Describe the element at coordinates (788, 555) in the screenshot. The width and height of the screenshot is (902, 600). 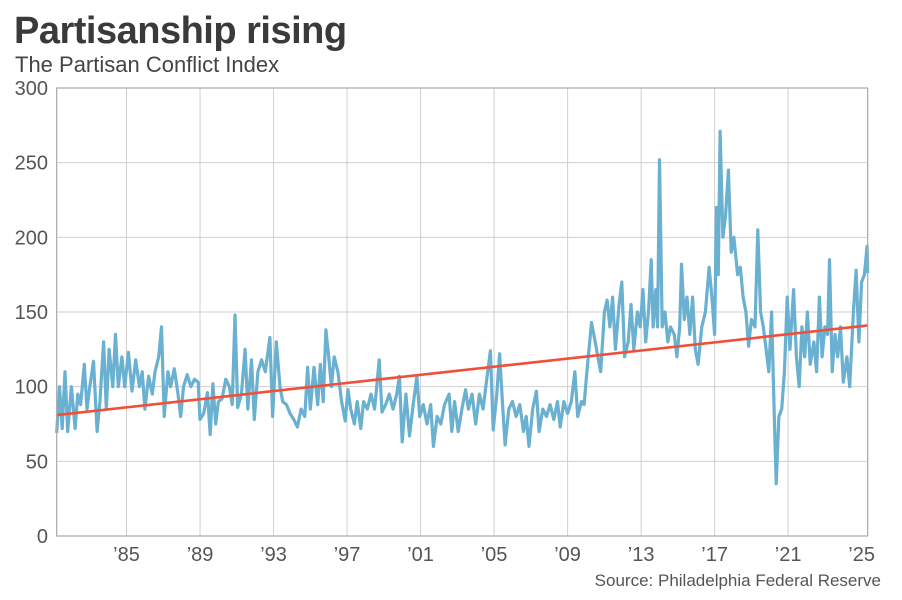
I see `x-tick-label: ’21` at that location.